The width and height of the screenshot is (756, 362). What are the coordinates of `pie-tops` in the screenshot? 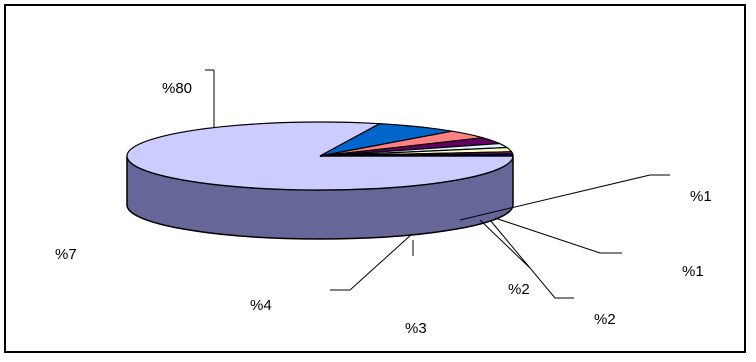 It's located at (320, 156).